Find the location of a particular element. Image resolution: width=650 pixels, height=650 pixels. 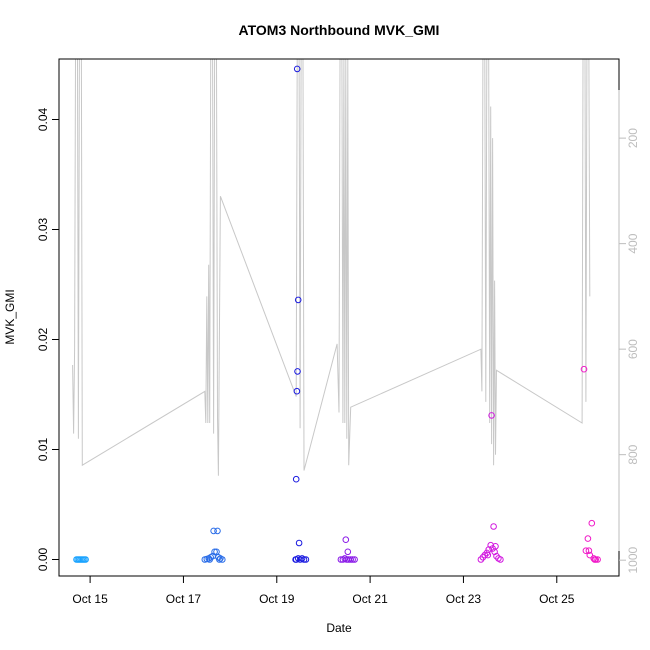

secondary-y-tick-label: 200 is located at coordinates (633, 138).